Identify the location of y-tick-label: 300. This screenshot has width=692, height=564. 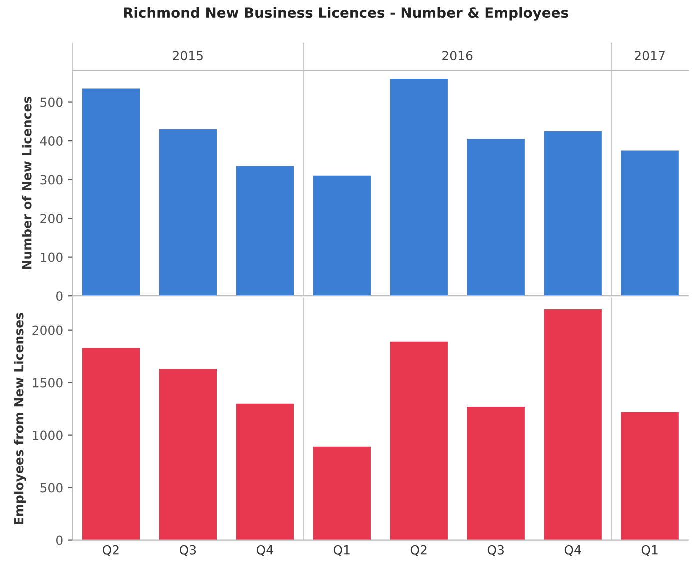
(51, 180).